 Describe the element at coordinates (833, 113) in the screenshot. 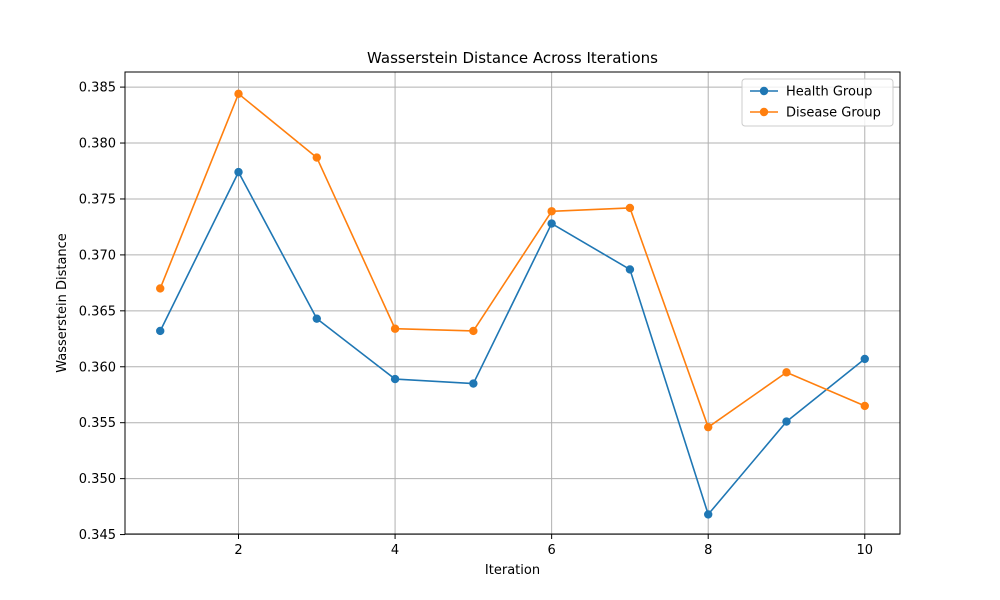

I see `legend-label: Disease Group` at that location.